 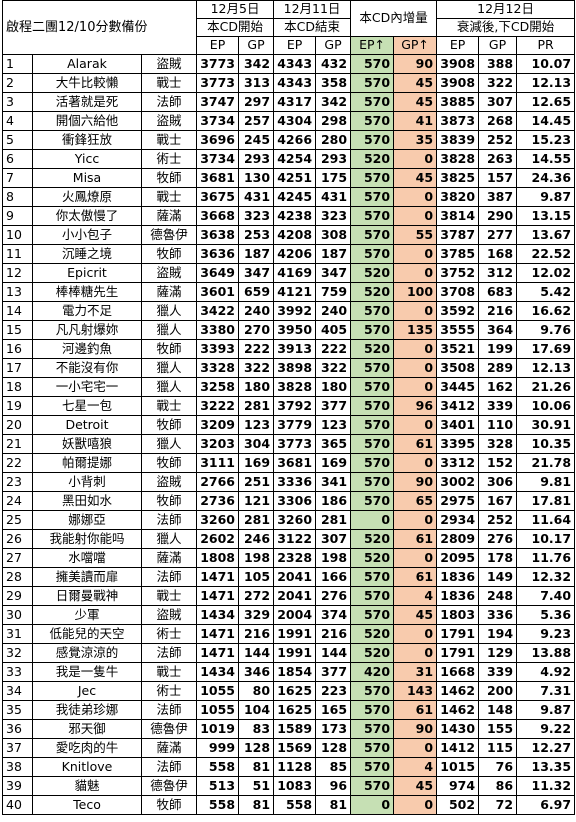 What do you see at coordinates (546, 672) in the screenshot?
I see `priority-ratio: 4.92` at bounding box center [546, 672].